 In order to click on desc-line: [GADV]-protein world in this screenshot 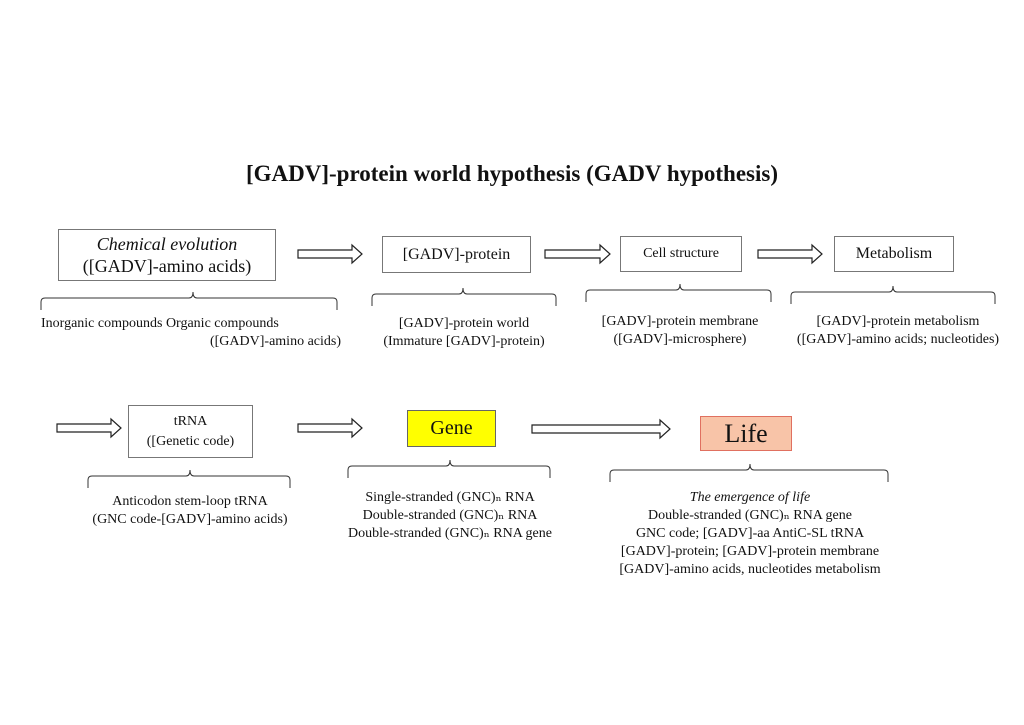, I will do `click(464, 323)`.